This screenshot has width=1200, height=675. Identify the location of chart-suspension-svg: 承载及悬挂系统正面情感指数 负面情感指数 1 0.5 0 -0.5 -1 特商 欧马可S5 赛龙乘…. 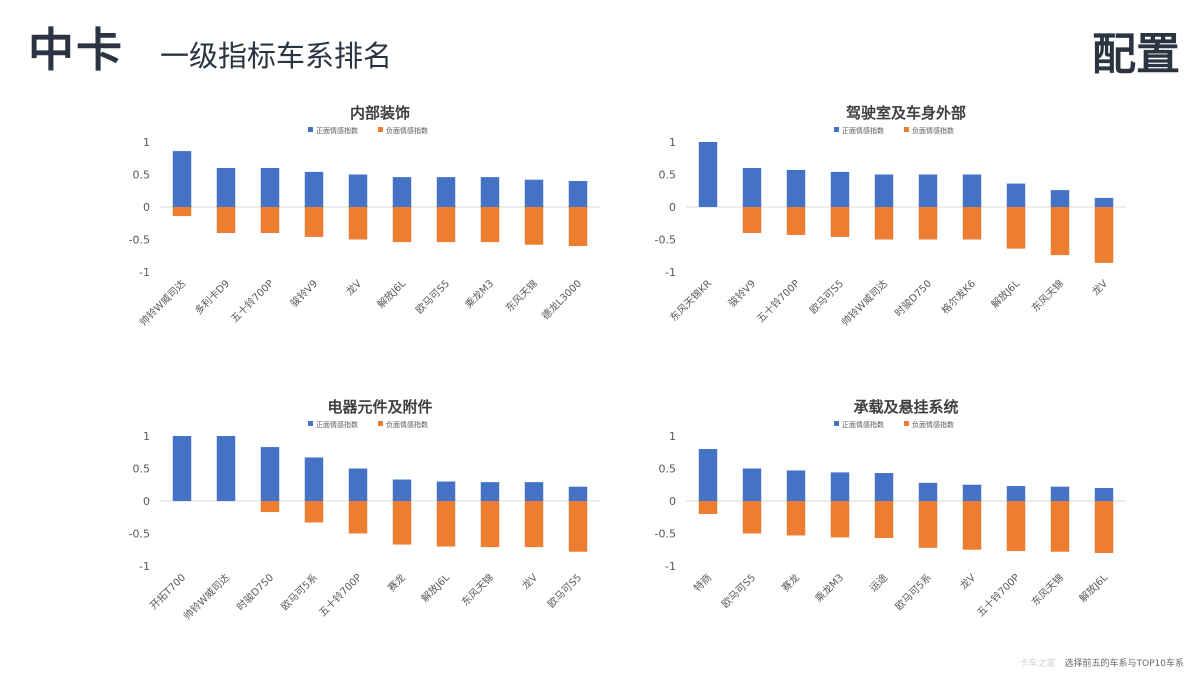
(890, 508).